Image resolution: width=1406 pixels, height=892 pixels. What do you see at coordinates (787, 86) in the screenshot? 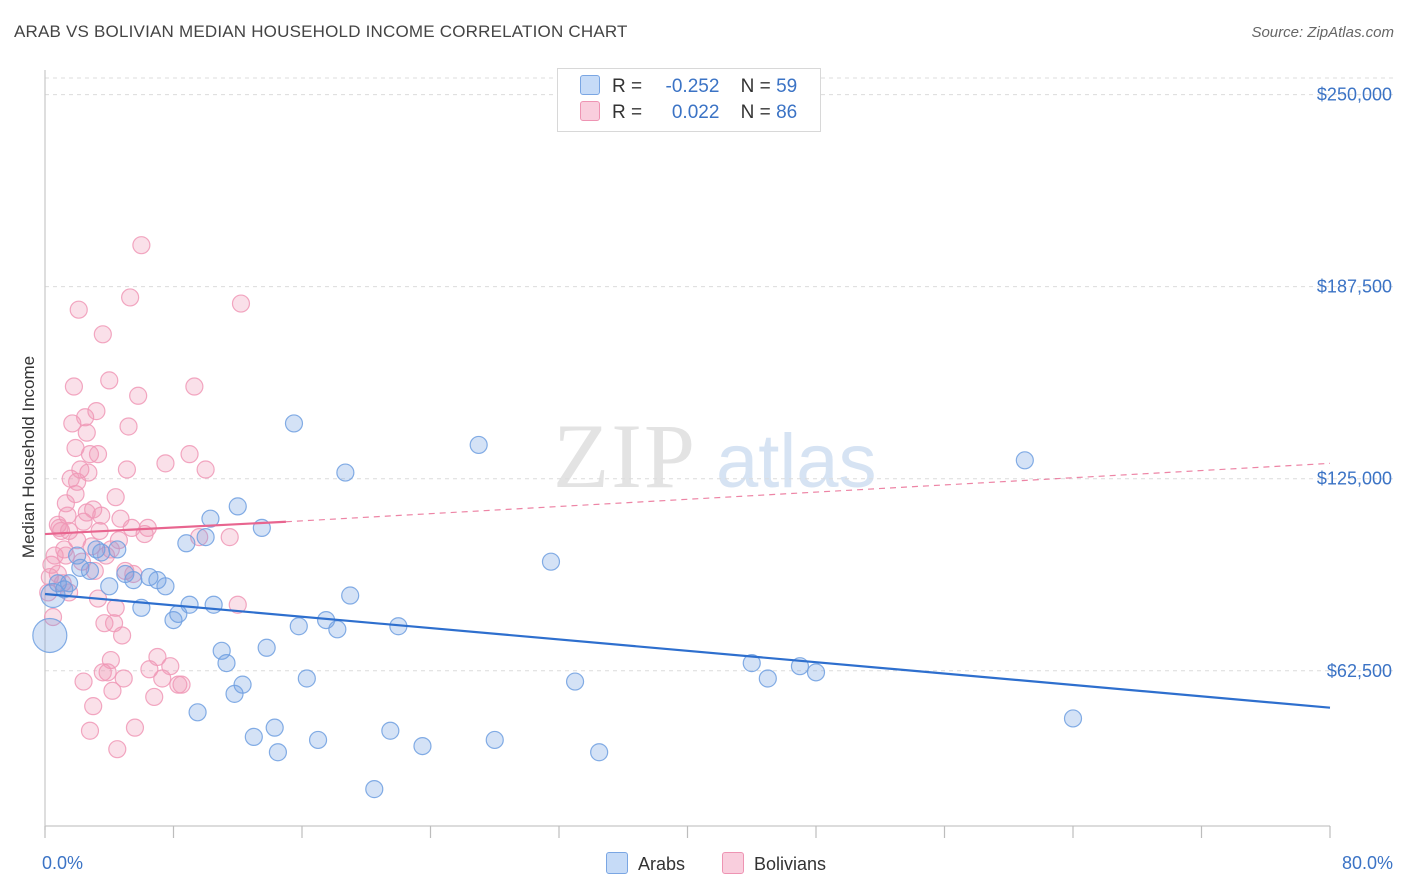
I see `legend-arabs-n-value: 59` at bounding box center [787, 86].